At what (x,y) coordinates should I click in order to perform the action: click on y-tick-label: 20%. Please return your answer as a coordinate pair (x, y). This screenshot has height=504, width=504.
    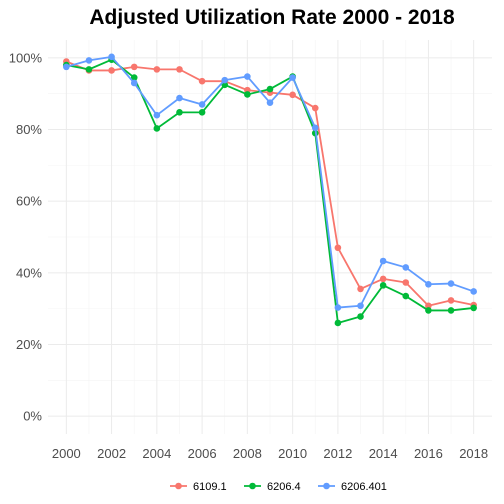
    Looking at the image, I should click on (29, 344).